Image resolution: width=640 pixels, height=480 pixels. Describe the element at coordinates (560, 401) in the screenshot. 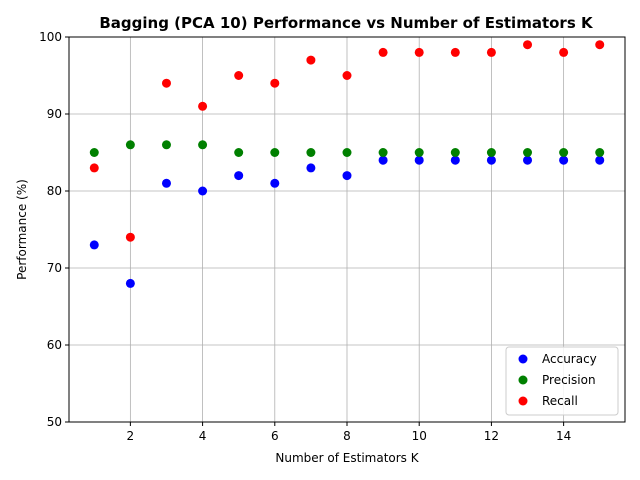

I see `legend-label: Recall` at that location.